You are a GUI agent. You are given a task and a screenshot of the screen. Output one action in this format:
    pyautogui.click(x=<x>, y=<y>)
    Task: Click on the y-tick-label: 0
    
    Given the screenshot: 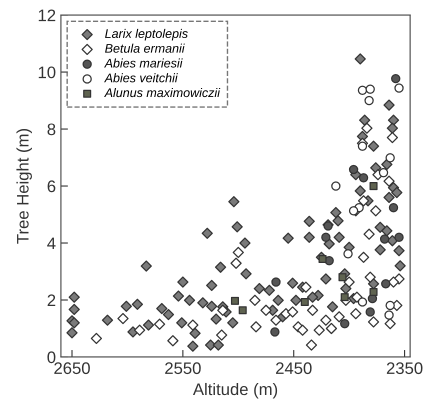 What is the action you would take?
    pyautogui.click(x=51, y=357)
    